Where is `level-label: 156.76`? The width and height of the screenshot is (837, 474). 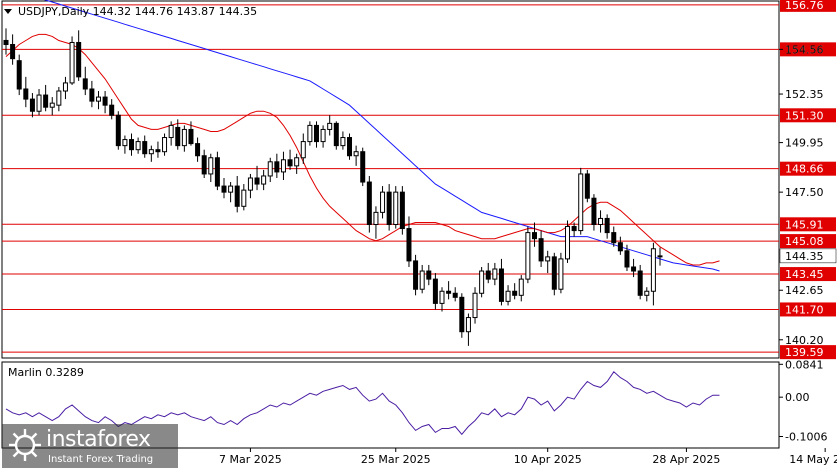
level-label: 156.76 is located at coordinates (804, 6).